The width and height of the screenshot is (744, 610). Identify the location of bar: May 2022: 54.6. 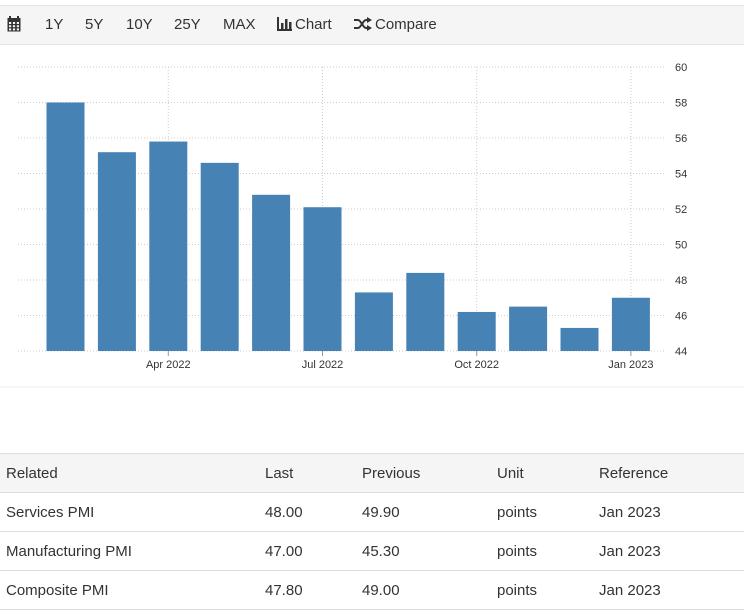
(219, 256).